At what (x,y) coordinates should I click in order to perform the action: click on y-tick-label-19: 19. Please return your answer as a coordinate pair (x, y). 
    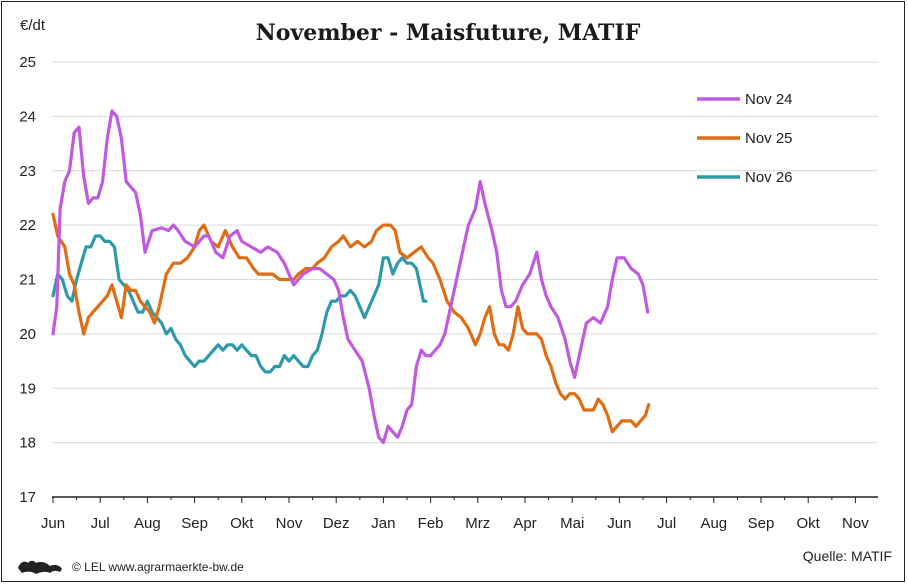
    Looking at the image, I should click on (27, 388).